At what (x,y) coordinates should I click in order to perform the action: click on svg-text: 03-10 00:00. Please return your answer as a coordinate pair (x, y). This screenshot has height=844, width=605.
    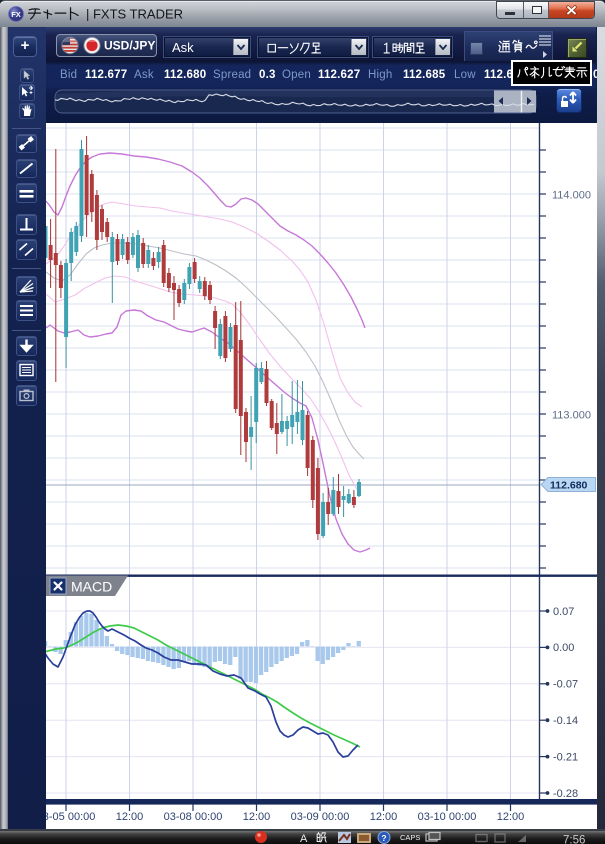
    Looking at the image, I should click on (447, 817).